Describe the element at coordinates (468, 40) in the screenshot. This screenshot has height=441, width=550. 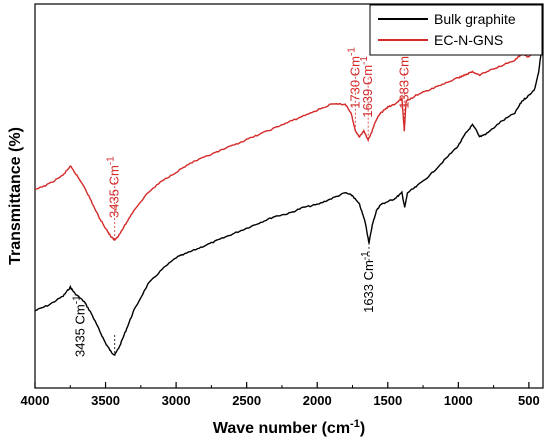
I see `legend-label-ec-n-gns: EC-N-GNS` at that location.